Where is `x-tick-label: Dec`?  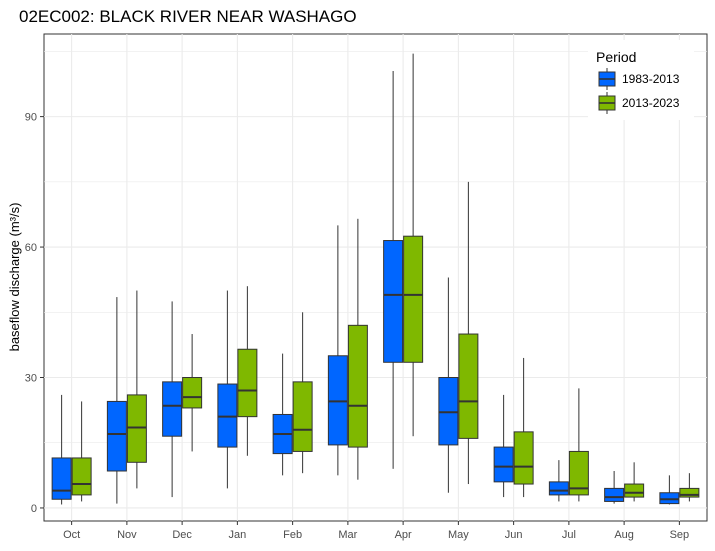 x-tick-label: Dec is located at coordinates (182, 535).